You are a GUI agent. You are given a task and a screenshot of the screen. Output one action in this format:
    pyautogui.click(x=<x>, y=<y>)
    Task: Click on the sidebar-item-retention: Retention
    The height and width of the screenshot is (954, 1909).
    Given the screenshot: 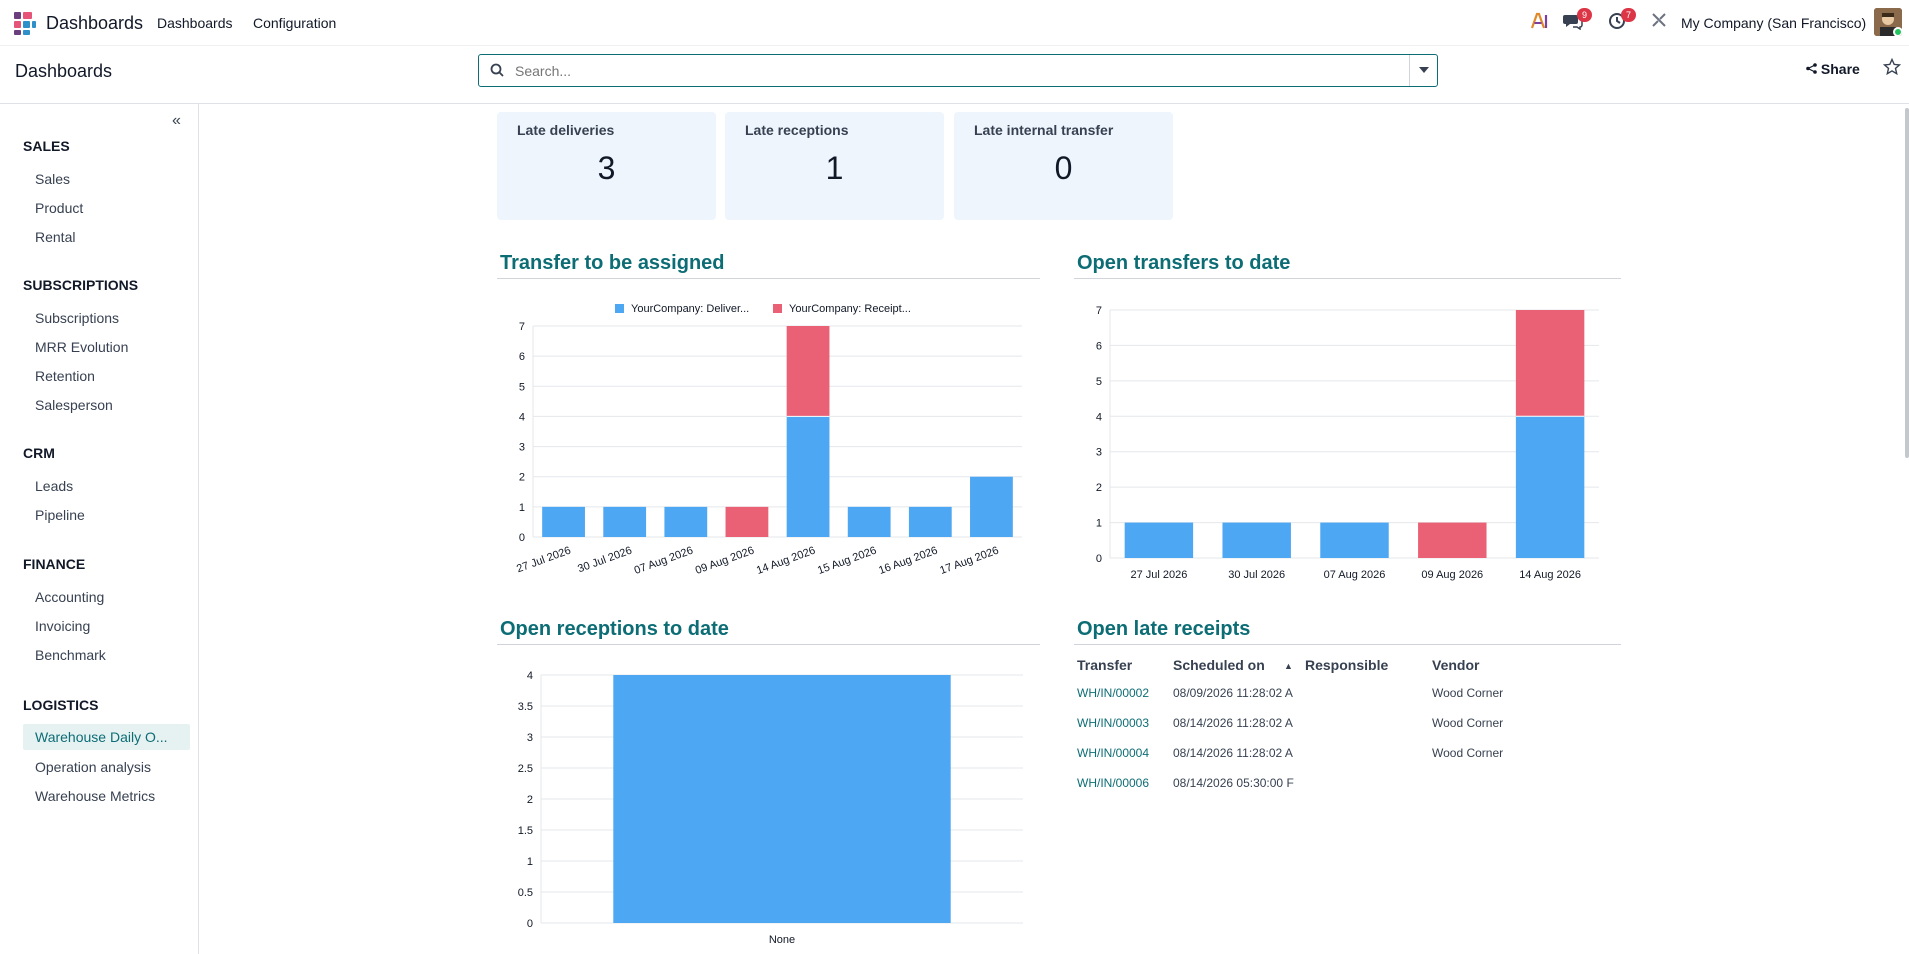 What is the action you would take?
    pyautogui.click(x=65, y=376)
    